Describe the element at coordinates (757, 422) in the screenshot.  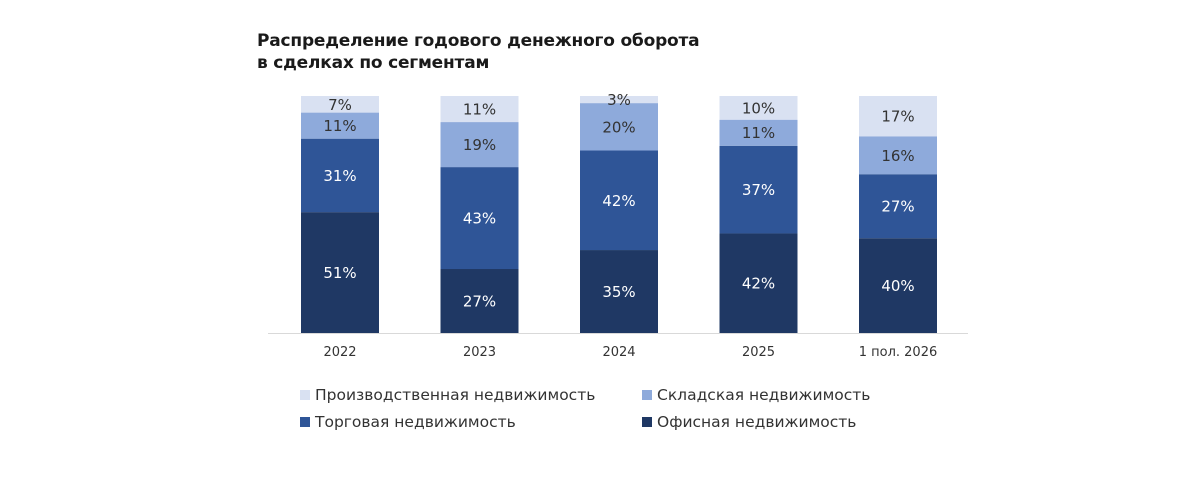
I see `legend-label-office: Офисная недвижимость` at that location.